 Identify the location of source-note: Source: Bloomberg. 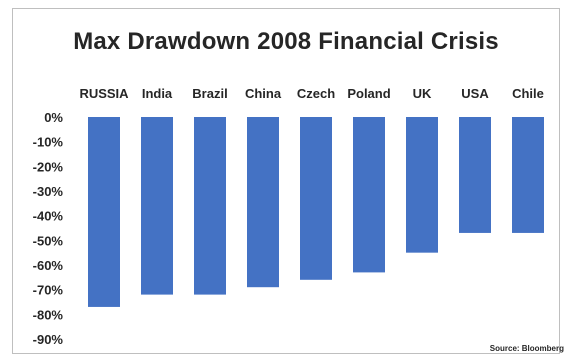
(526, 348).